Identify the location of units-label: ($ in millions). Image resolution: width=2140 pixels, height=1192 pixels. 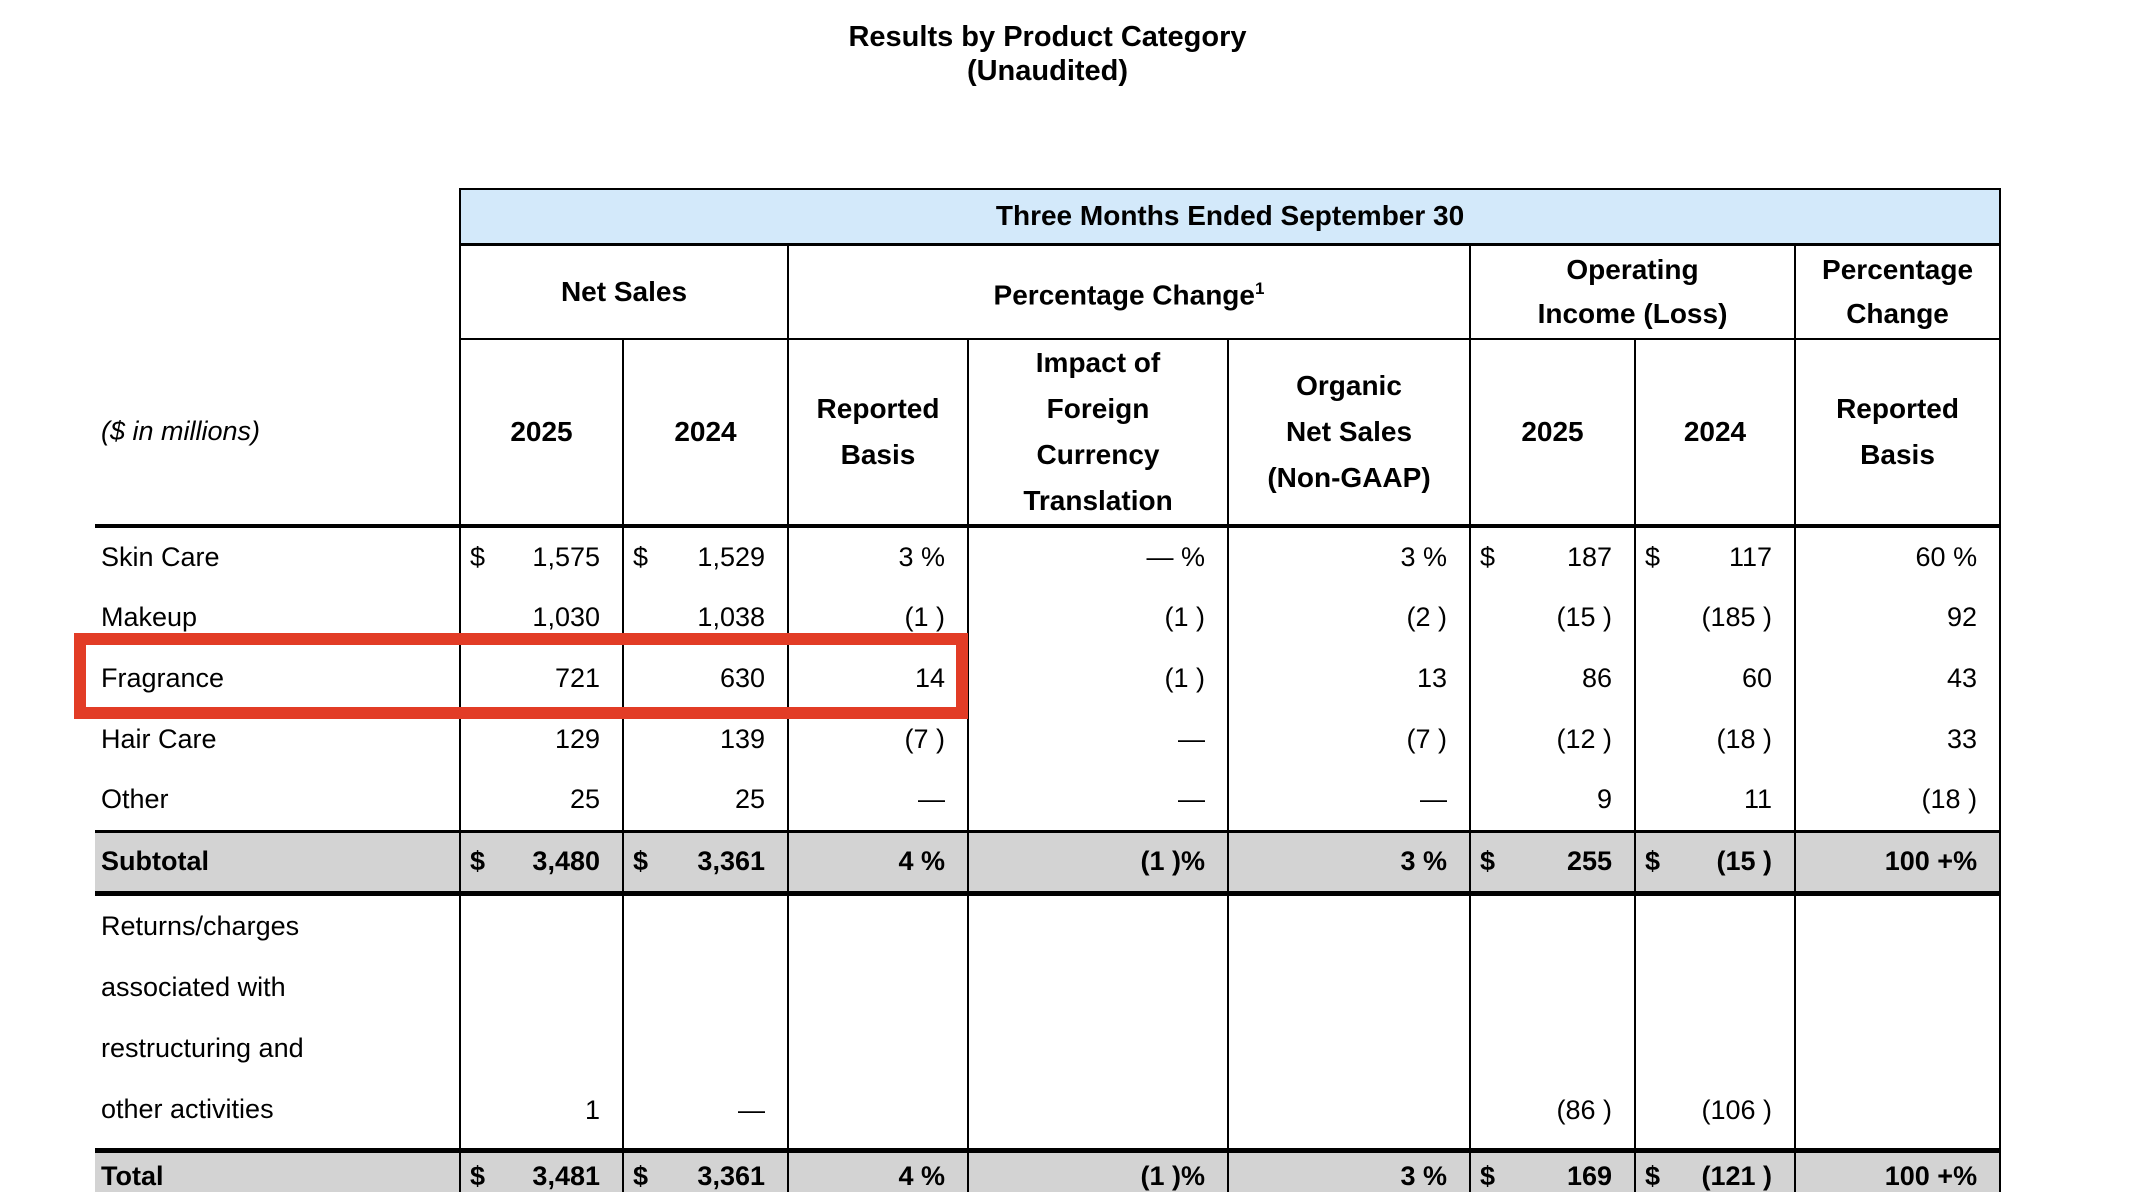
(181, 431).